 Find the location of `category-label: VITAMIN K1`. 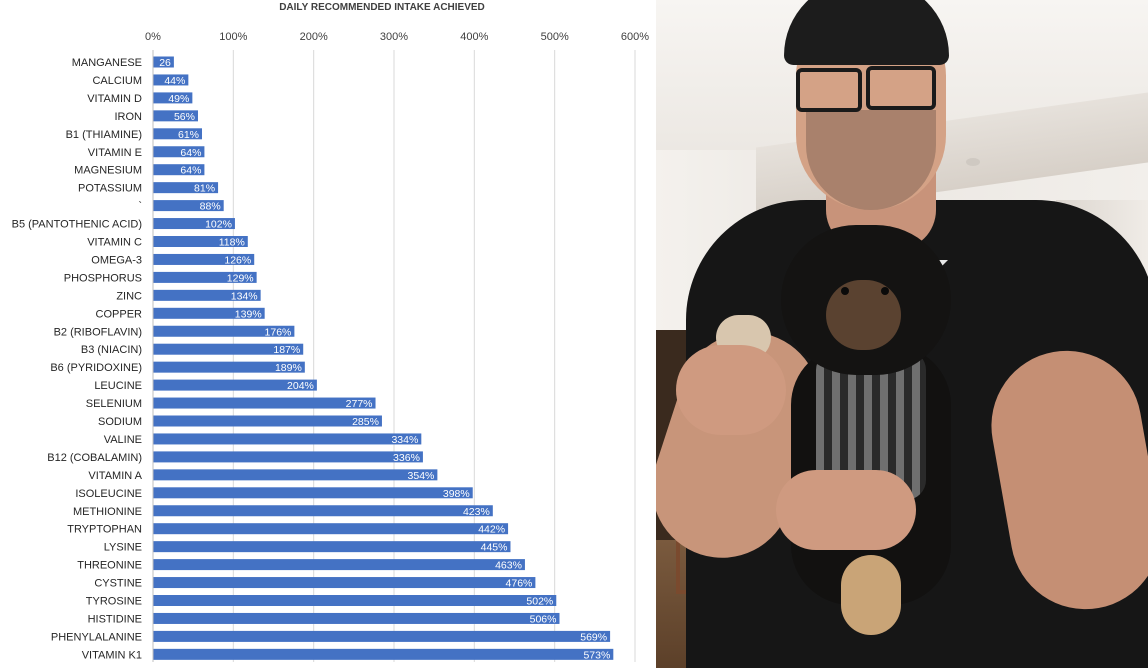

category-label: VITAMIN K1 is located at coordinates (112, 655).